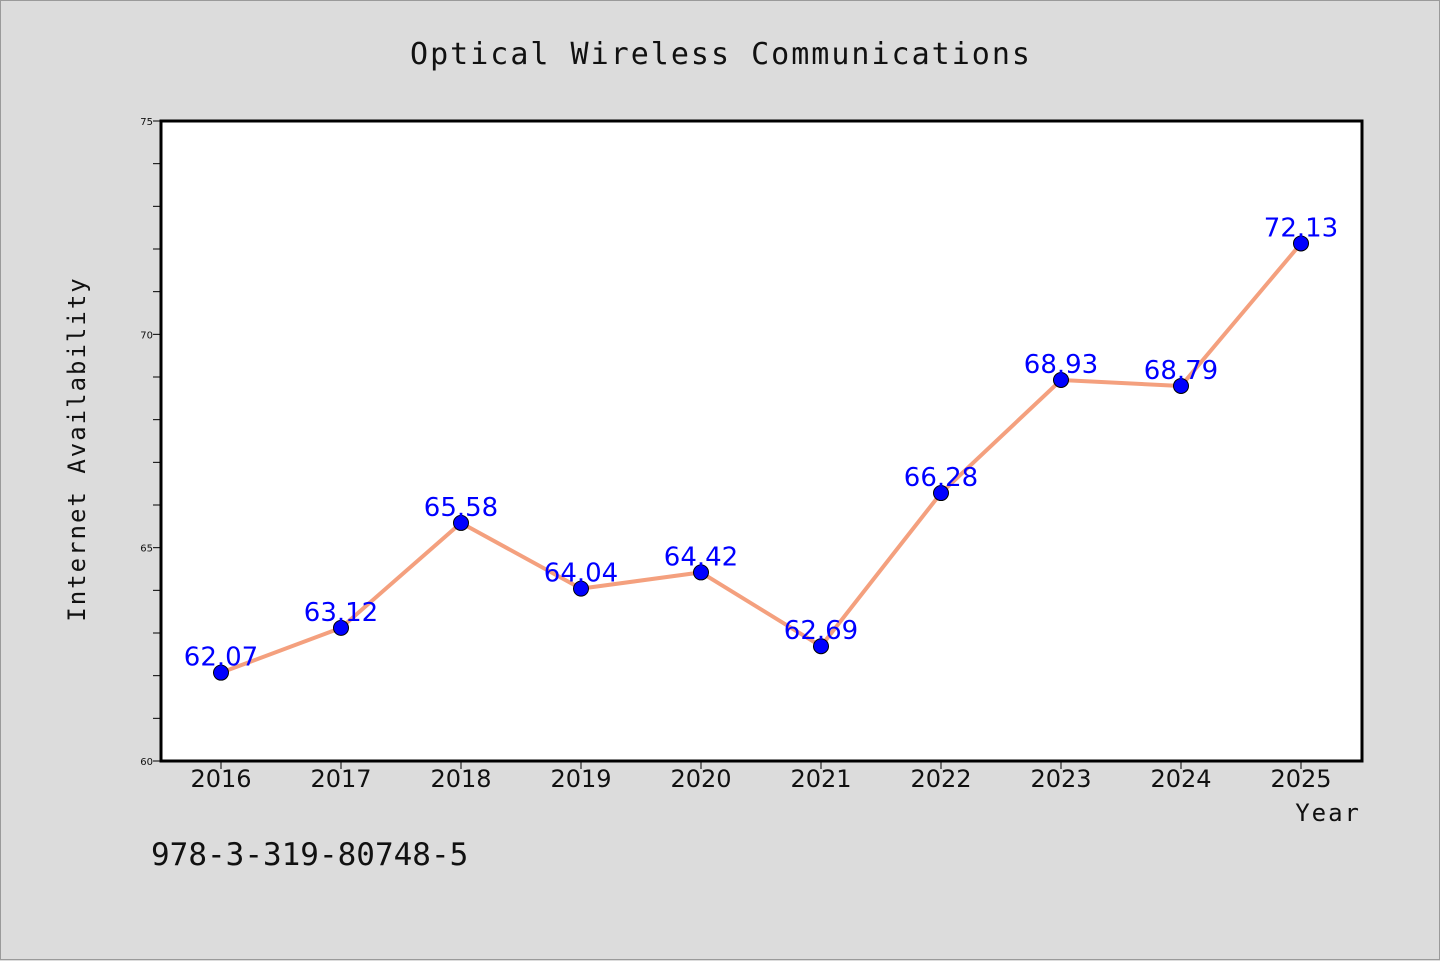 The width and height of the screenshot is (1440, 961). I want to click on data-label: 68.79, so click(1181, 371).